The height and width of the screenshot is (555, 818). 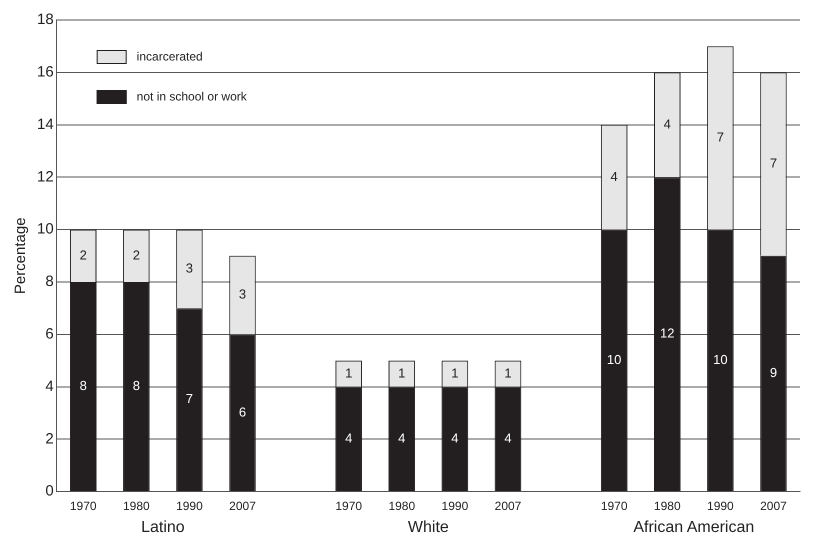 What do you see at coordinates (667, 333) in the screenshot?
I see `data-label: 12` at bounding box center [667, 333].